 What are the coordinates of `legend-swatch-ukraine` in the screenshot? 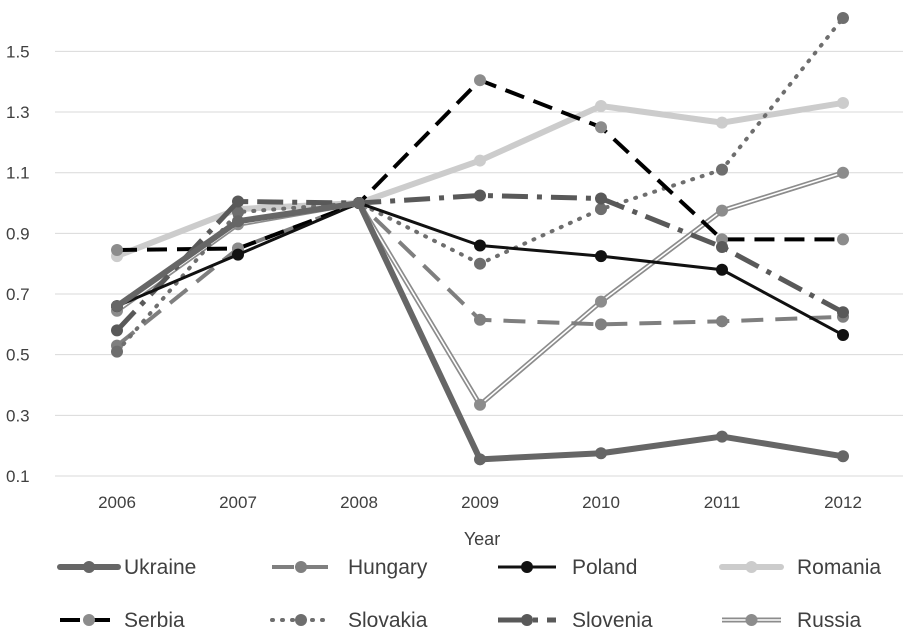 It's located at (89, 567).